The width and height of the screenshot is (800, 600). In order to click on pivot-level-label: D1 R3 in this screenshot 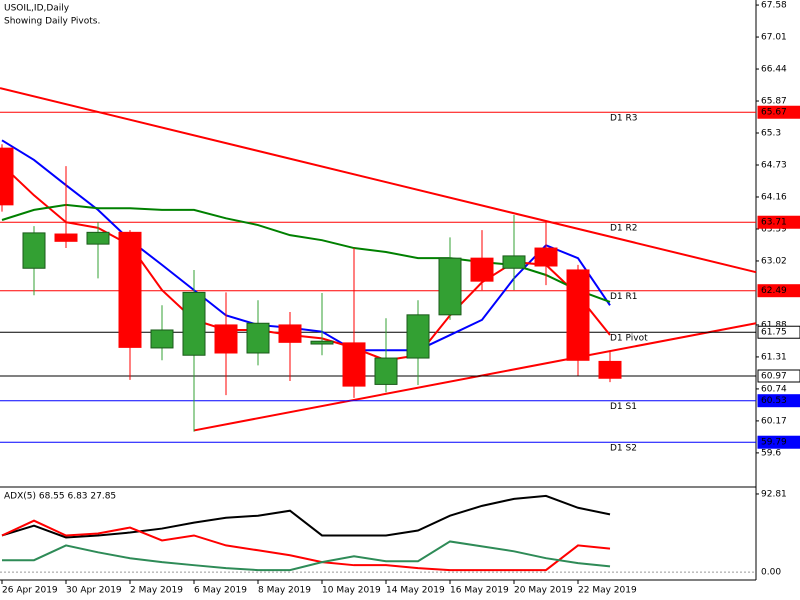, I will do `click(624, 119)`.